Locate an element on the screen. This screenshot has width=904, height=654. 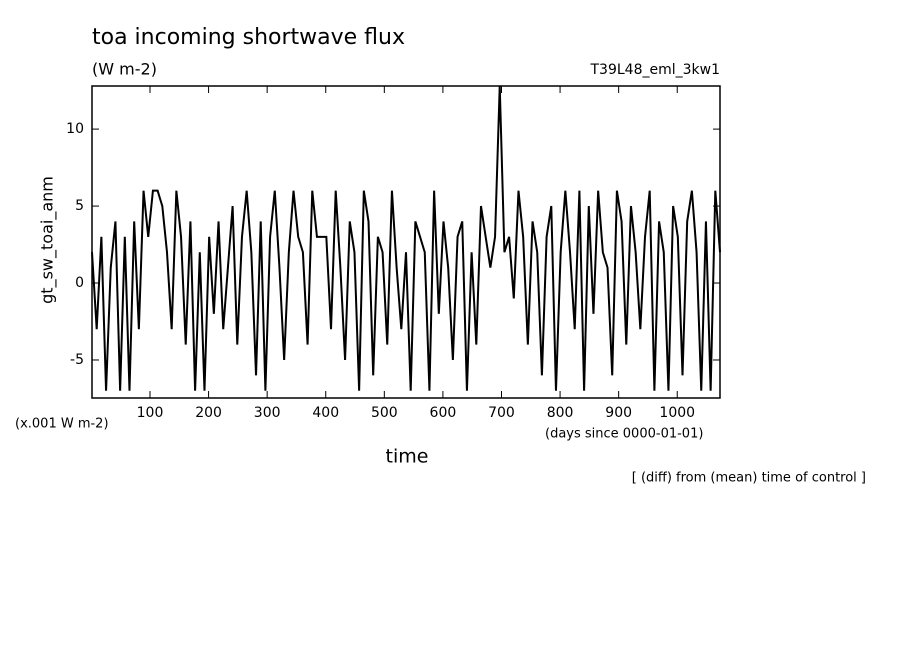
note: [ (diff) from (mean) time of control ] is located at coordinates (749, 478).